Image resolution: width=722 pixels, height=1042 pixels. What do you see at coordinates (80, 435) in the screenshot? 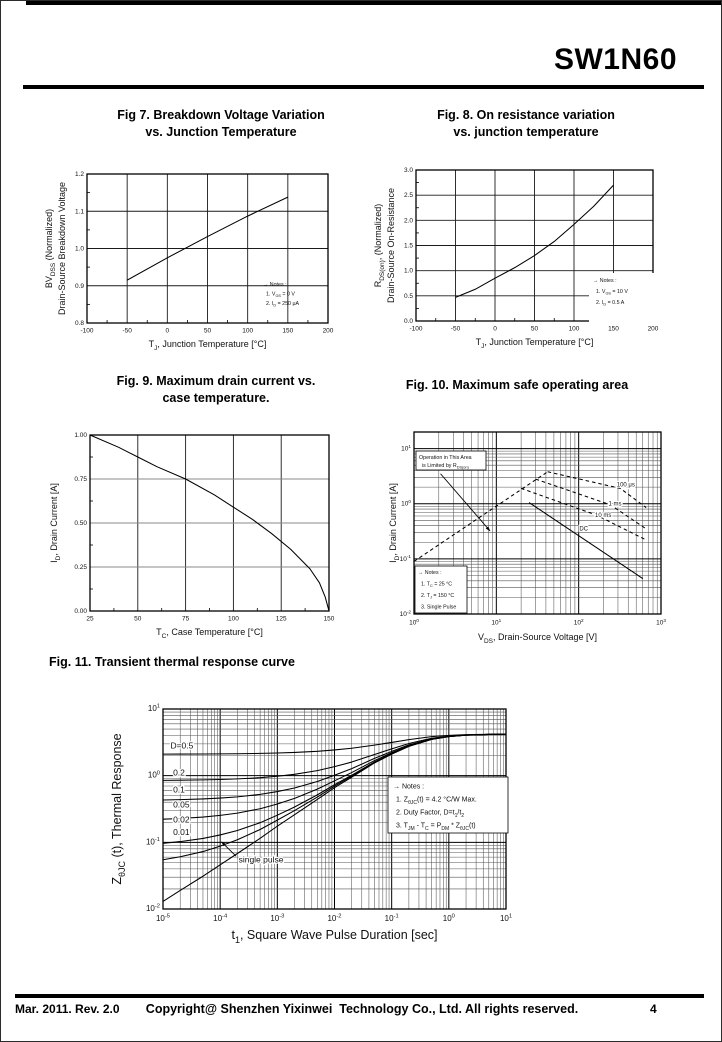
I see `svg-text: 1.00` at bounding box center [80, 435].